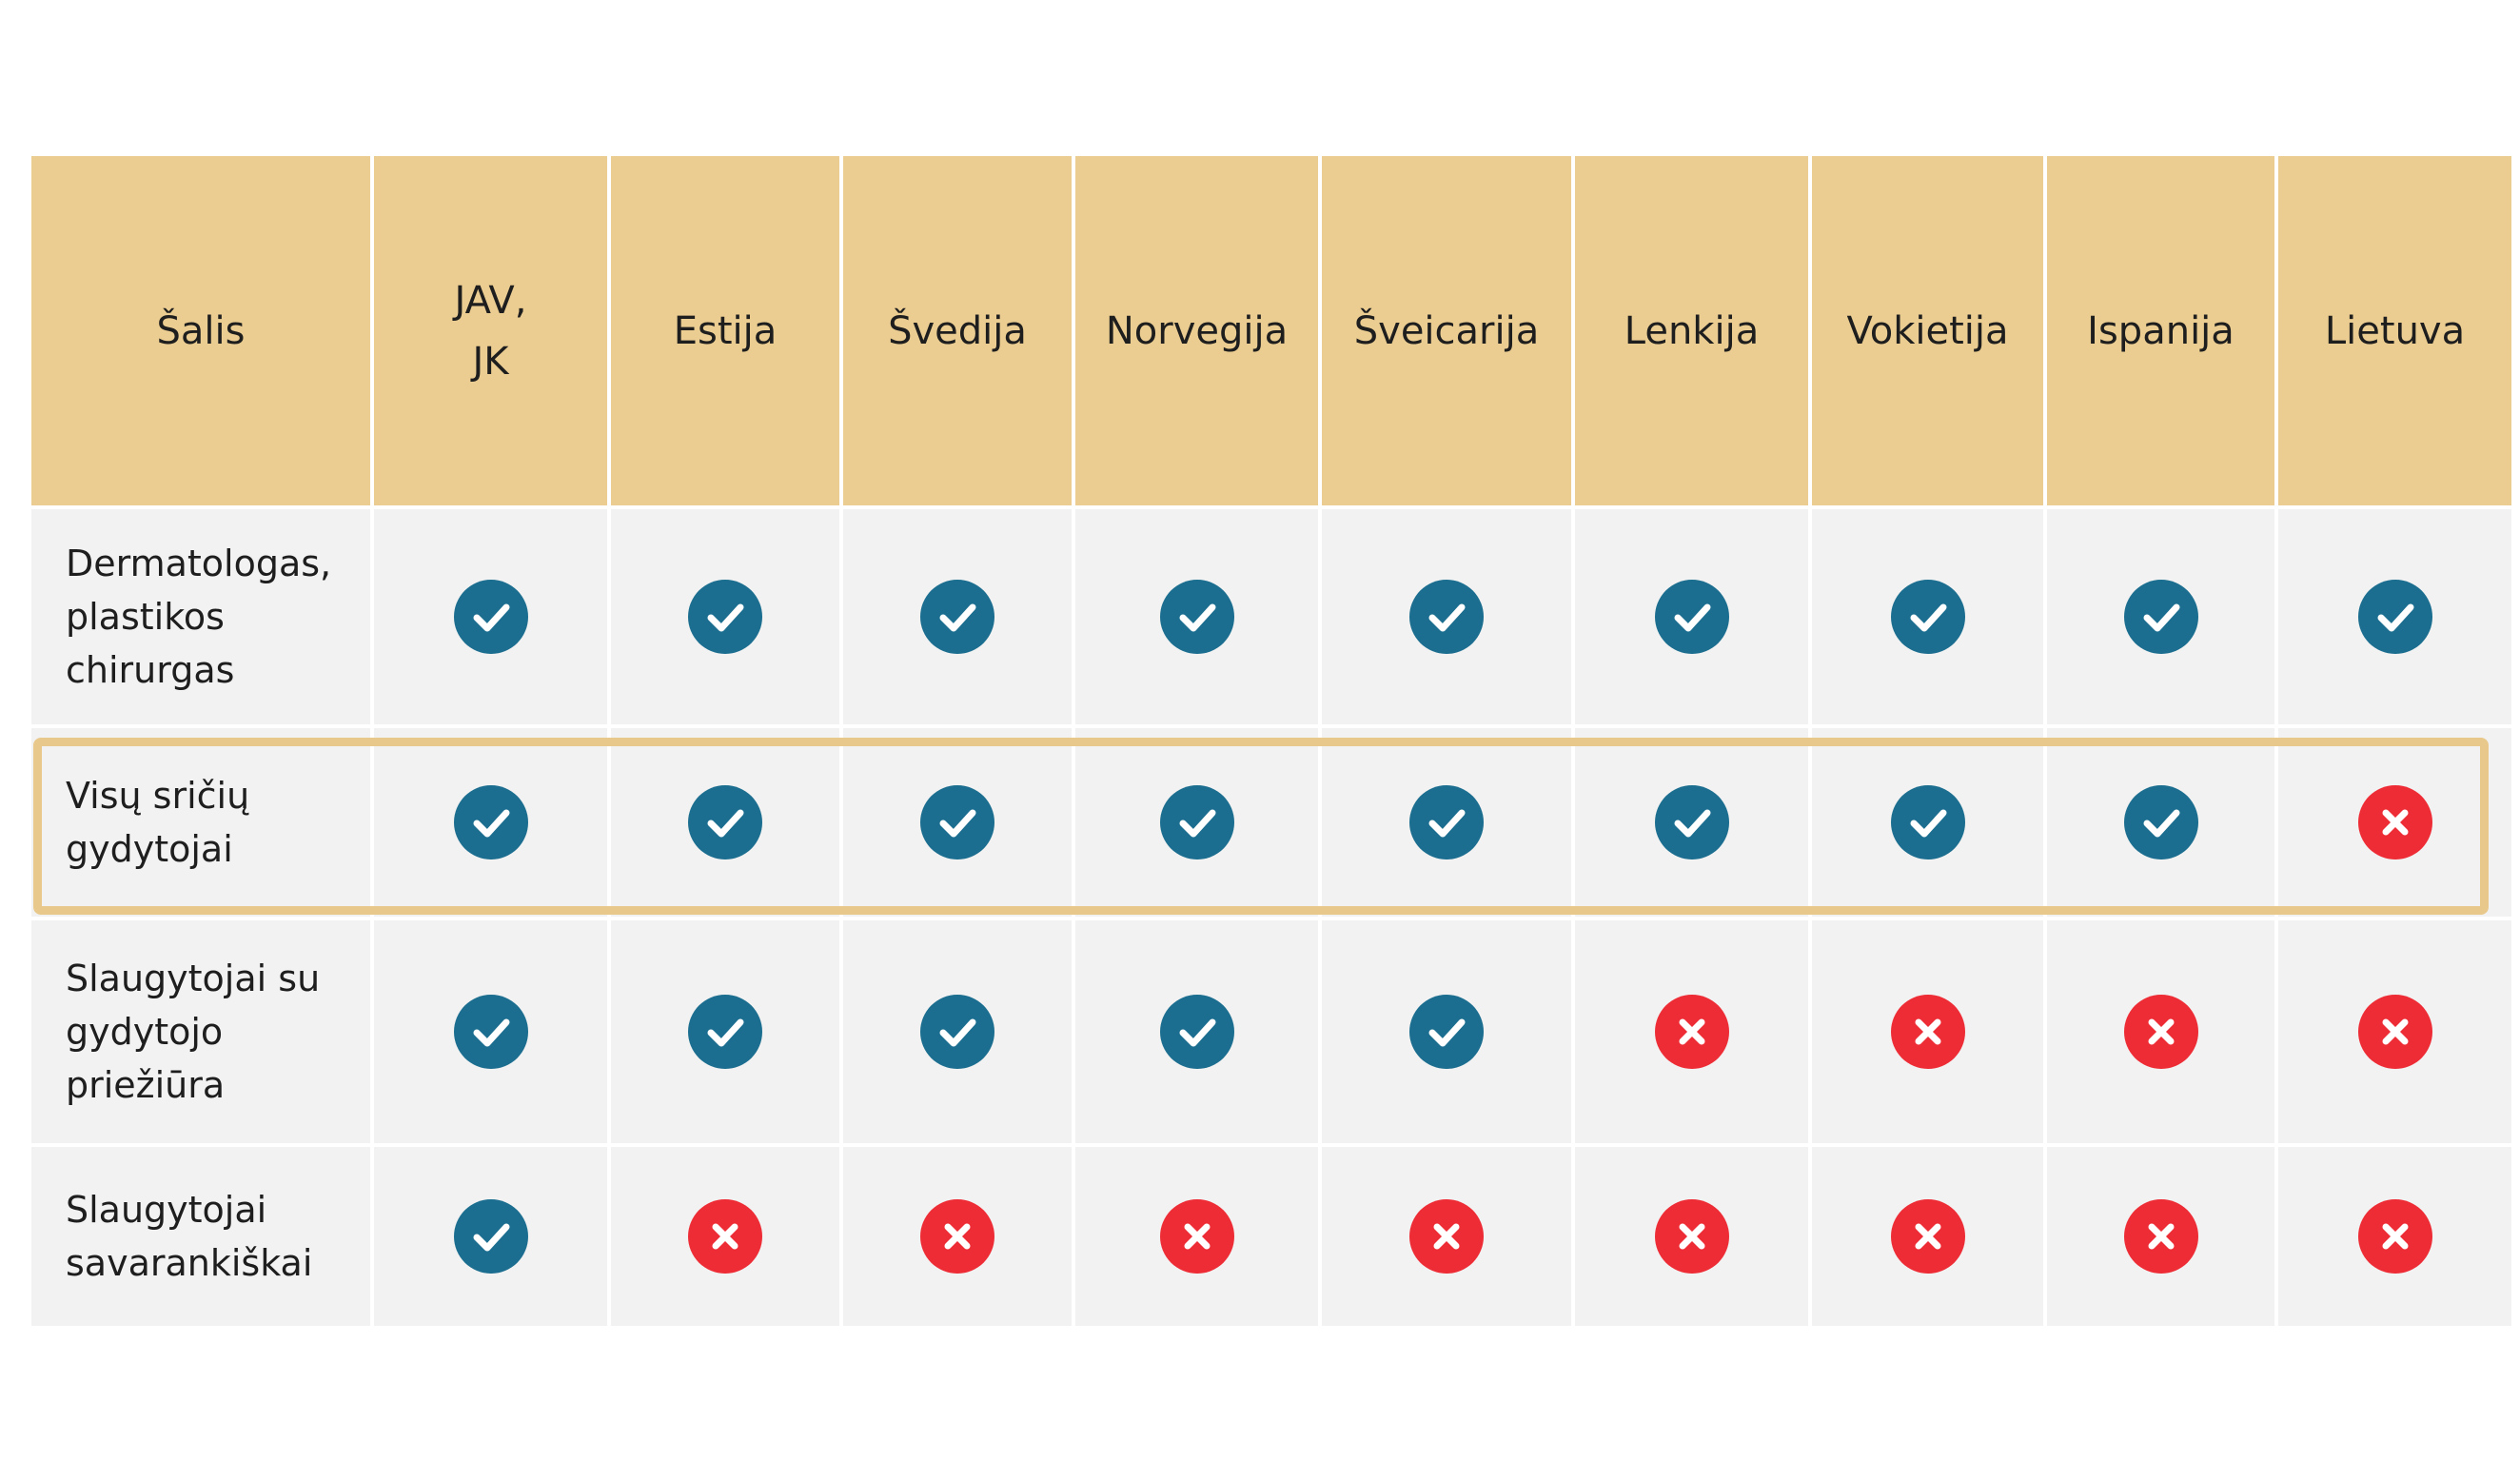 The height and width of the screenshot is (1462, 2520). I want to click on row-label: Dermatologas, plastikos chirurgas, so click(200, 616).